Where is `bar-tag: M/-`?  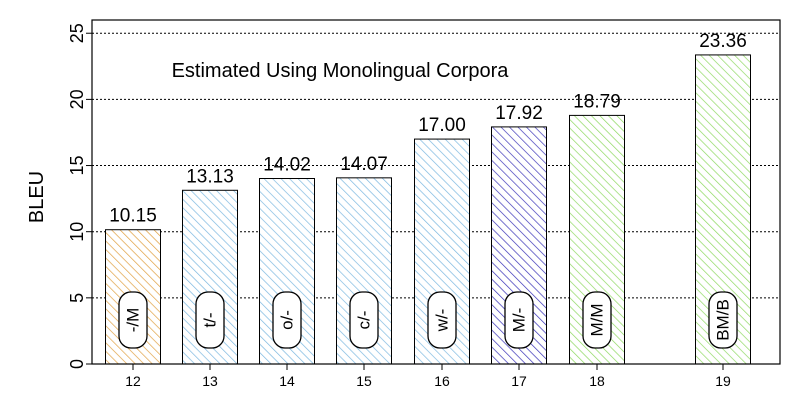 bar-tag: M/- is located at coordinates (519, 320).